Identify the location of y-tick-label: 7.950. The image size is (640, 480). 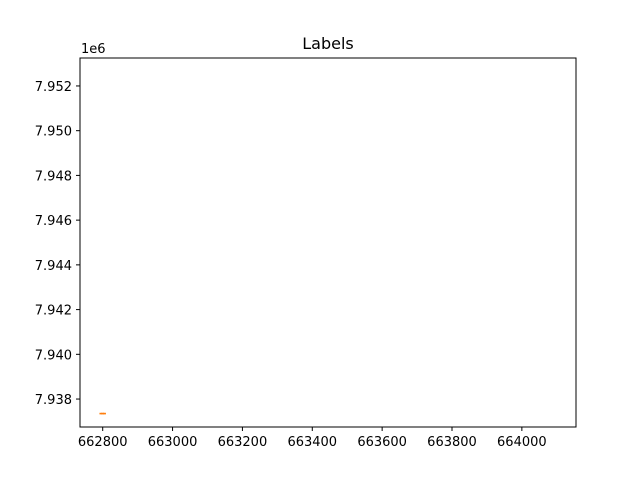
(53, 132).